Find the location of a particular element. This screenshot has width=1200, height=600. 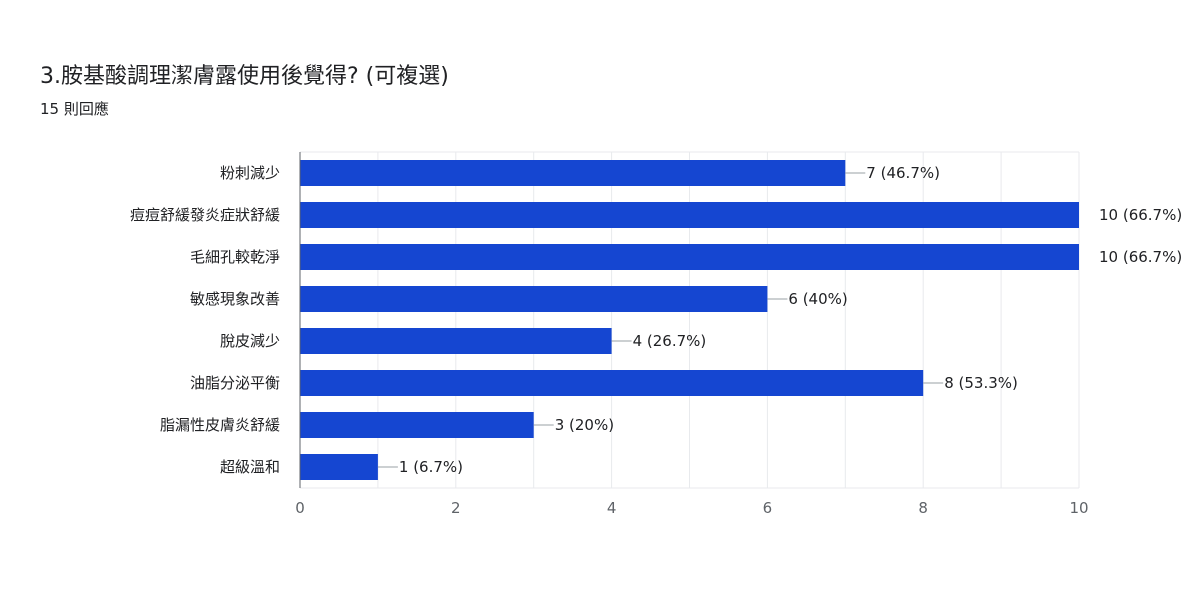

value-label: 1 (6.7%) is located at coordinates (431, 467).